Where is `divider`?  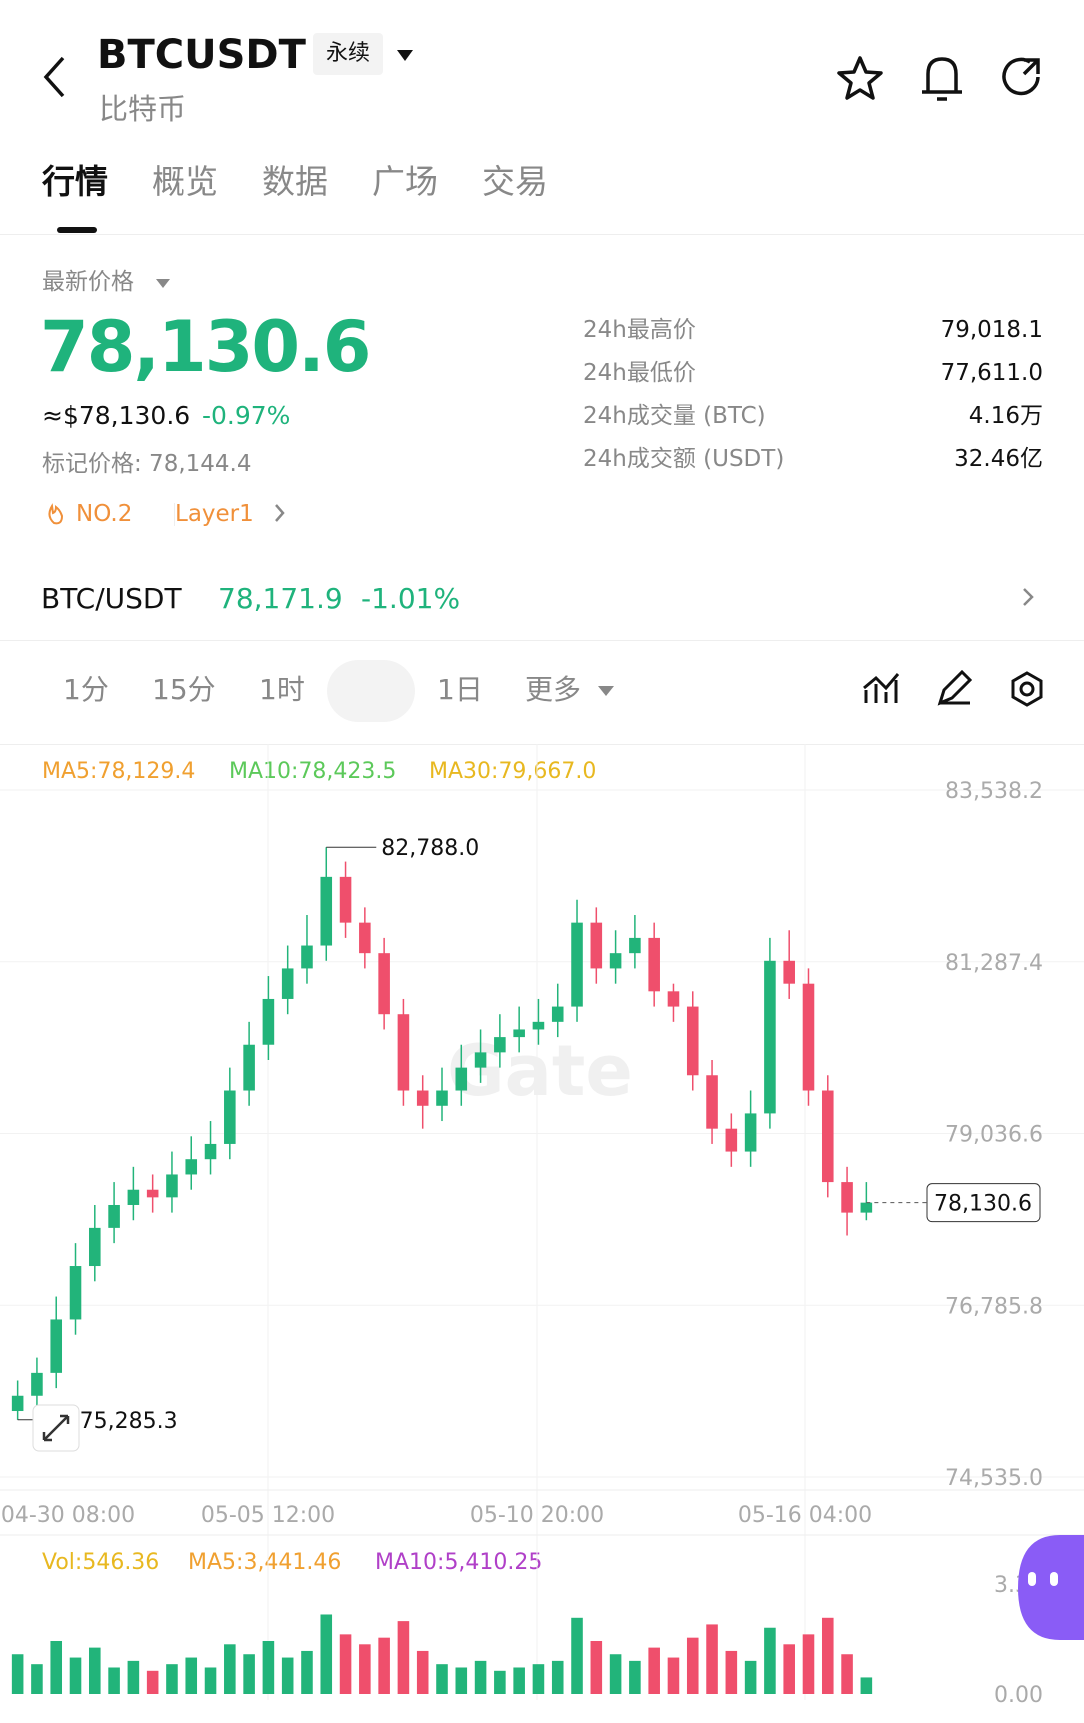 divider is located at coordinates (542, 640).